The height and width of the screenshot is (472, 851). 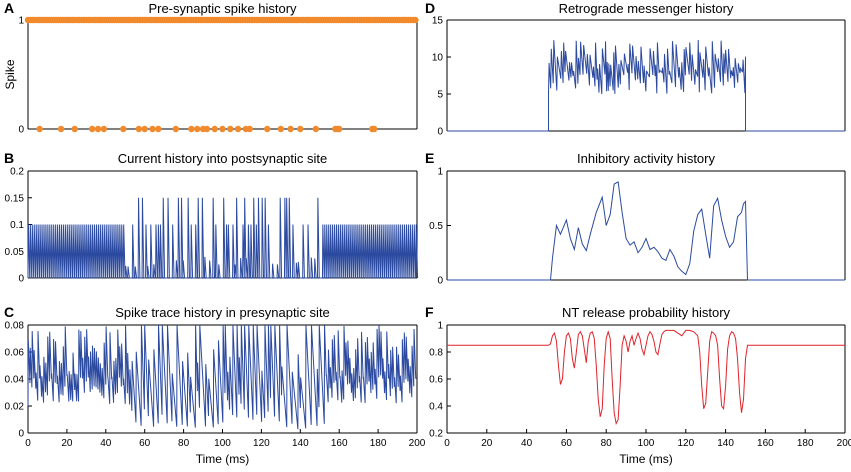 I want to click on panel-title: NT release probability history, so click(x=646, y=312).